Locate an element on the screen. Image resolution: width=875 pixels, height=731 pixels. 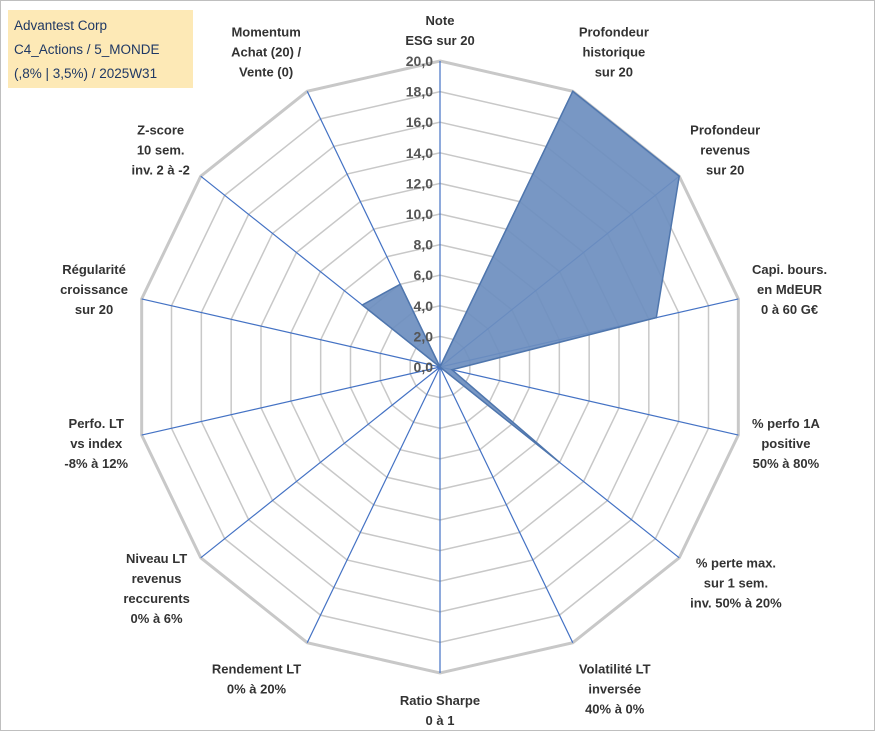
axis-label: % perte max. sur 1 sem. inv. 50% à 20% is located at coordinates (736, 582).